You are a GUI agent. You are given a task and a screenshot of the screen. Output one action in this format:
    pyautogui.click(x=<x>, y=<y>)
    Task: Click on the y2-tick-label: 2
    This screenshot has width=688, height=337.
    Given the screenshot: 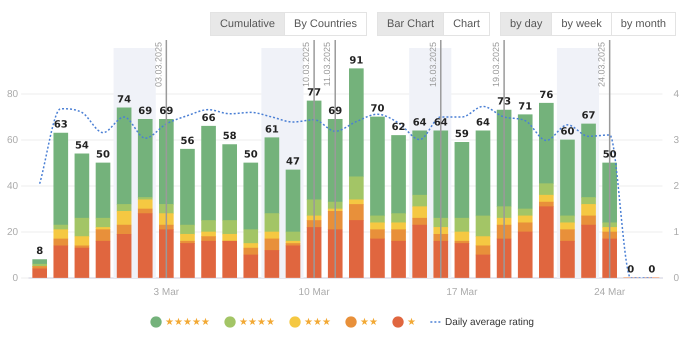 What is the action you would take?
    pyautogui.click(x=676, y=186)
    